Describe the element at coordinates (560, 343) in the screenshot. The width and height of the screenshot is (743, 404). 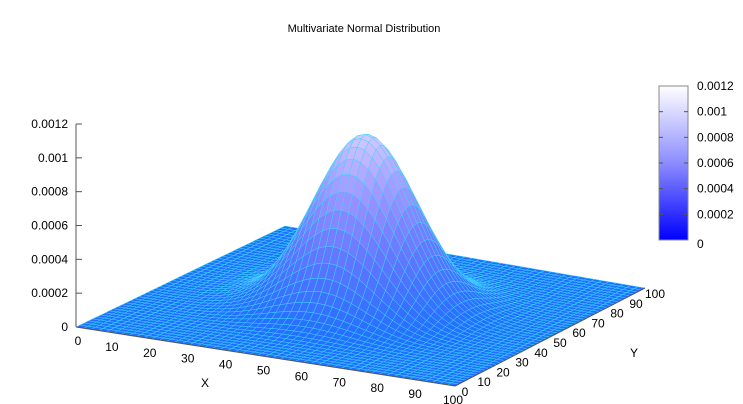
I see `y-tick-label: 50` at that location.